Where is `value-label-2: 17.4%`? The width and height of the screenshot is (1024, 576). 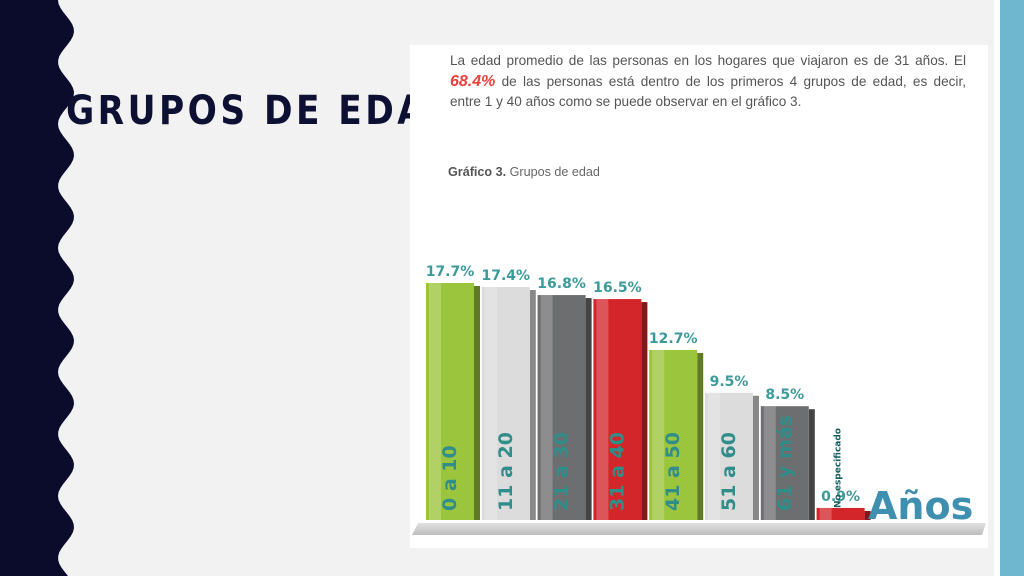 value-label-2: 17.4% is located at coordinates (506, 276).